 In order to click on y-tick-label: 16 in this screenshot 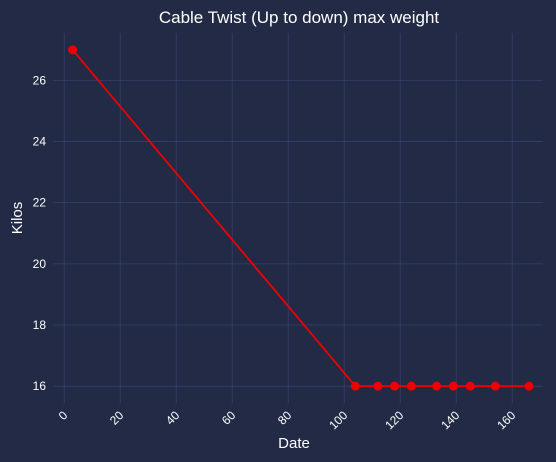, I will do `click(40, 386)`.